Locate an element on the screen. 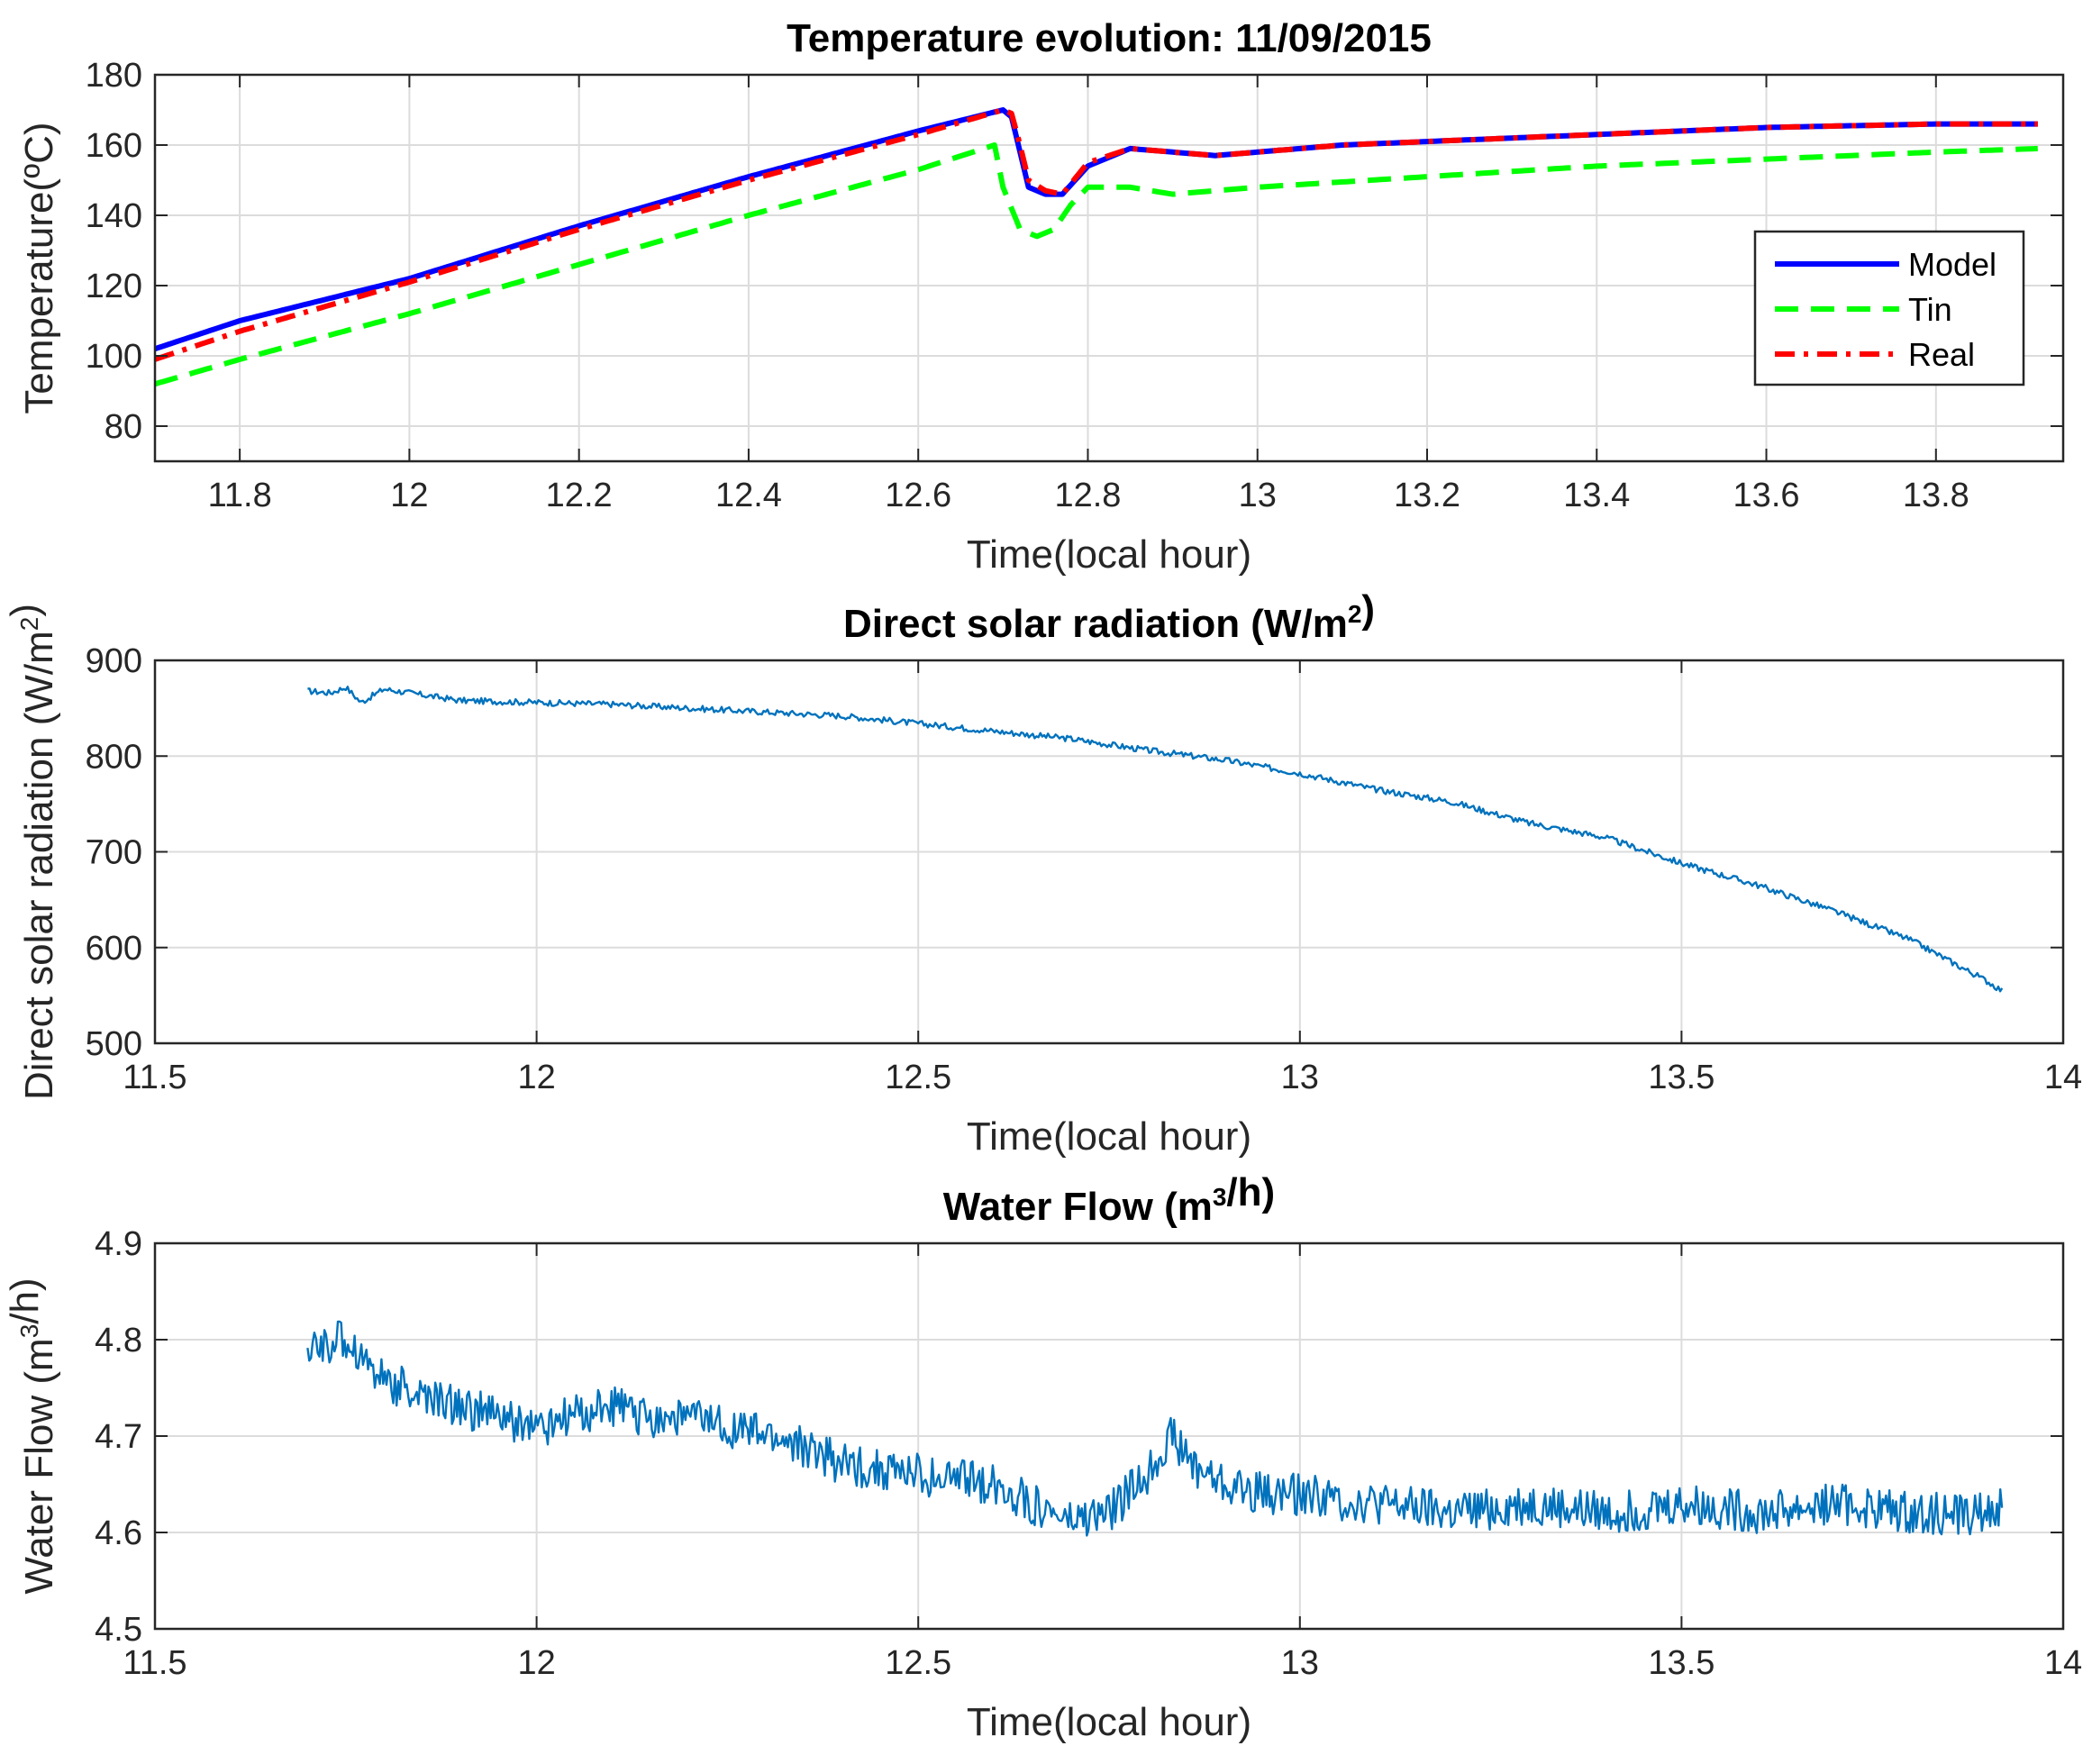 This screenshot has width=2092, height=1764. x-tick-label: 11.8 is located at coordinates (240, 496).